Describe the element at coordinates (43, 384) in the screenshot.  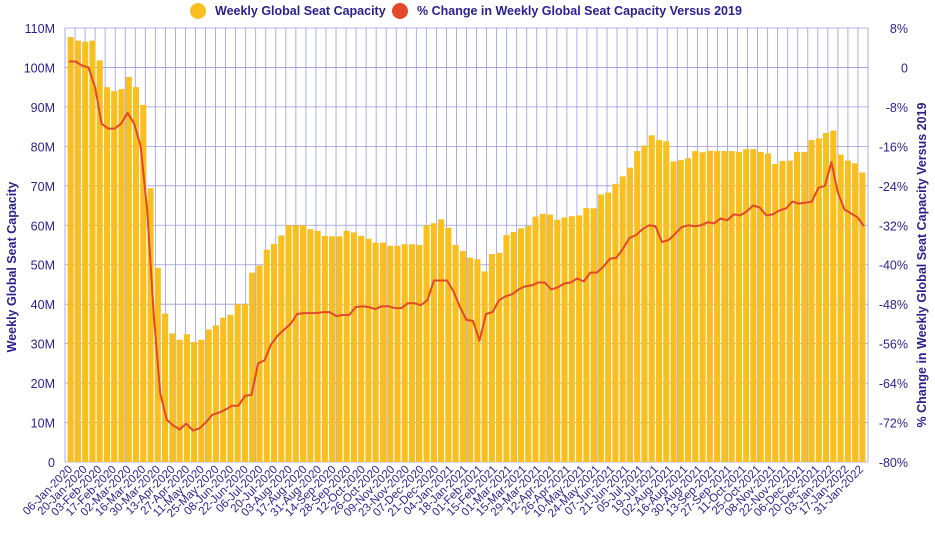
I see `y-tick-label: 20M` at that location.